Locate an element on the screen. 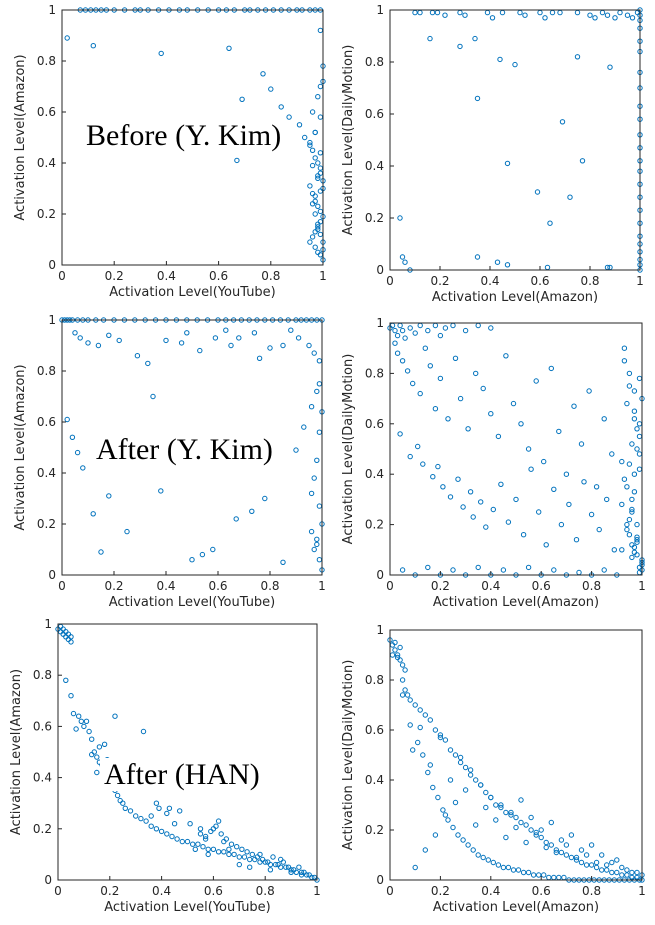  y-tick-label: 0 is located at coordinates (52, 265).